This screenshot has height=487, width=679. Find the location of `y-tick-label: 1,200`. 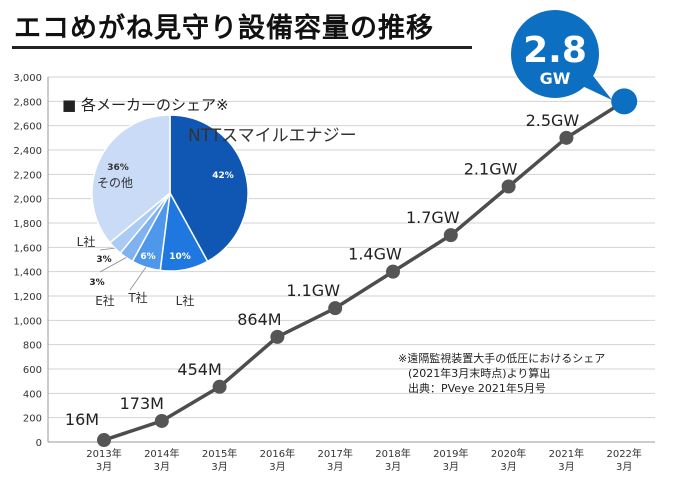

y-tick-label: 1,200 is located at coordinates (27, 297).